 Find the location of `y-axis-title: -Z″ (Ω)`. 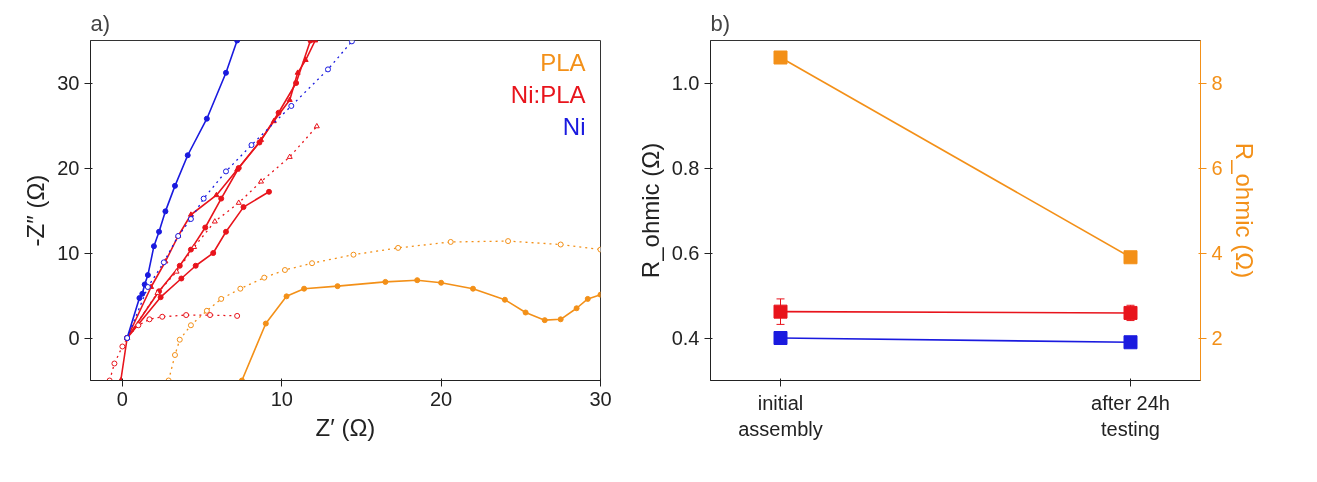

y-axis-title: -Z″ (Ω) is located at coordinates (36, 210).